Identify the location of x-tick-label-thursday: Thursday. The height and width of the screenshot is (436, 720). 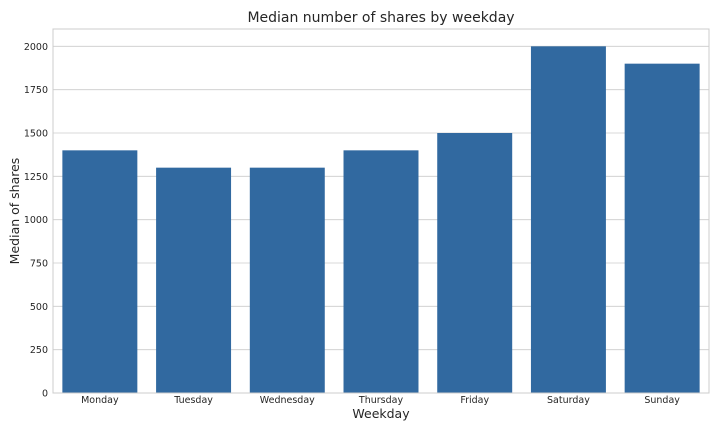
(381, 400).